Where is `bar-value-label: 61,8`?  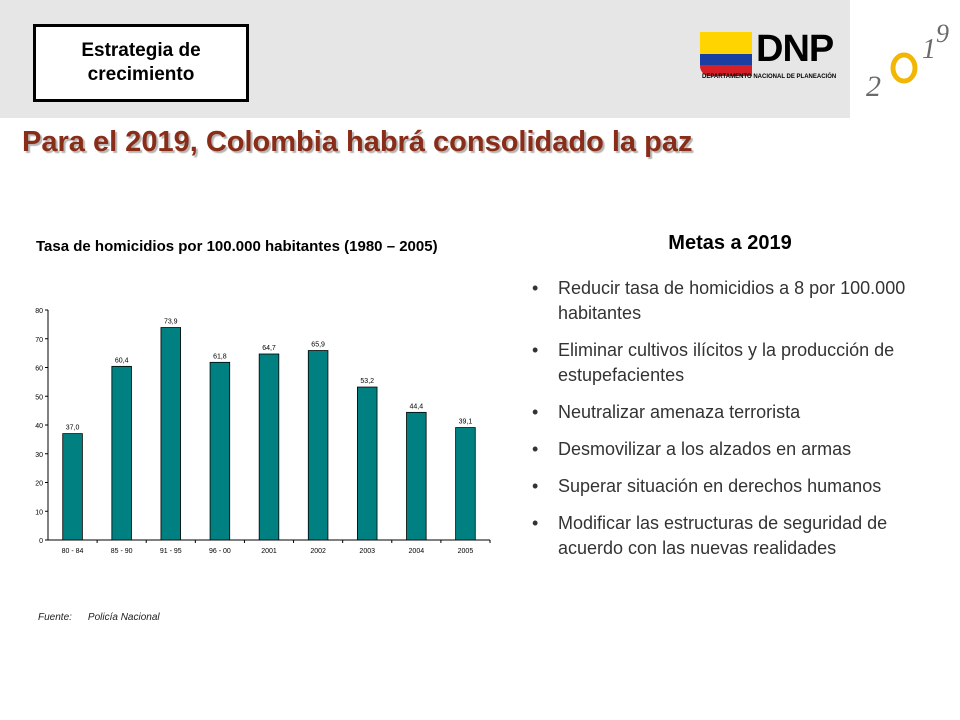 bar-value-label: 61,8 is located at coordinates (220, 356).